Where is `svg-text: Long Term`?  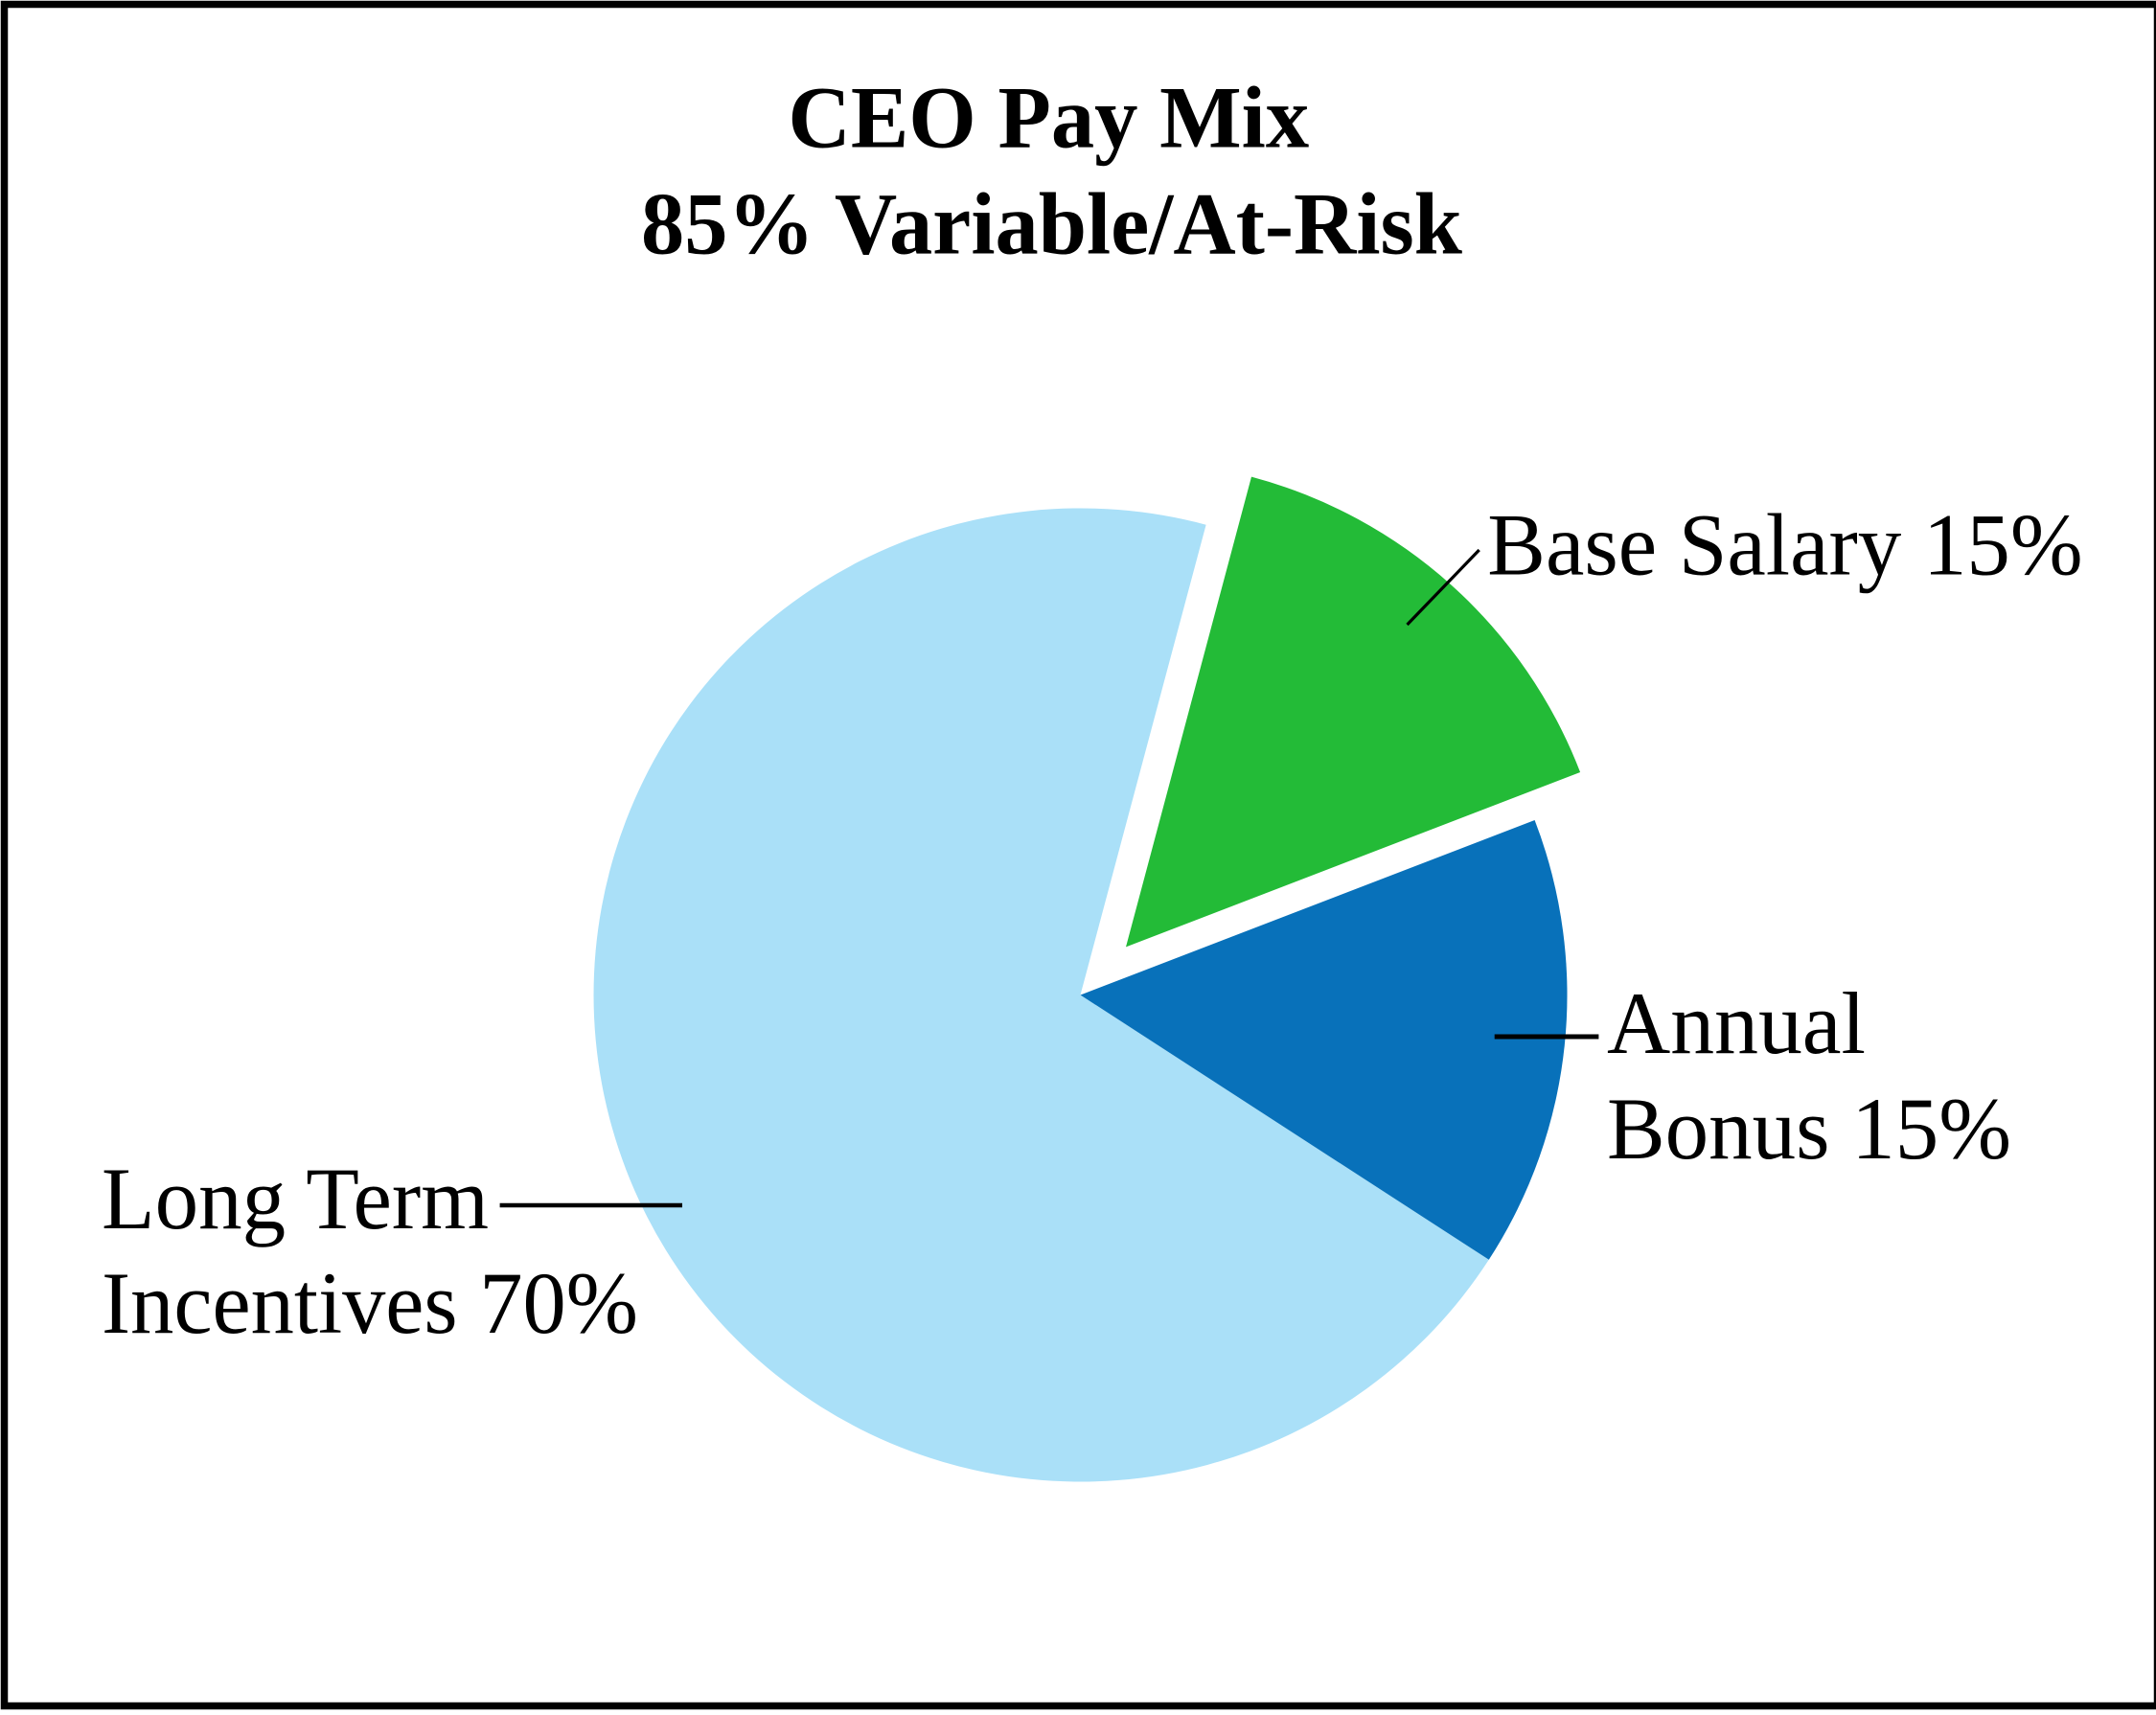 svg-text: Long Term is located at coordinates (295, 1198).